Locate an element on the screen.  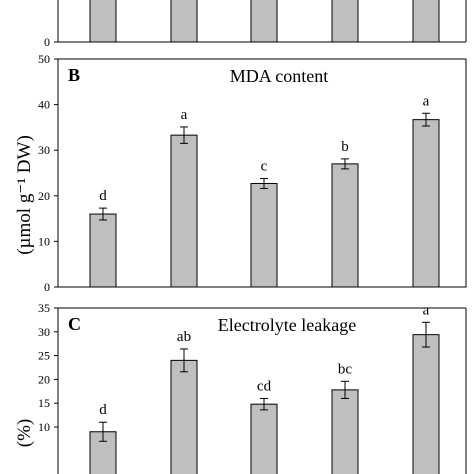
panel-c-significance-letter: bc is located at coordinates (345, 369).